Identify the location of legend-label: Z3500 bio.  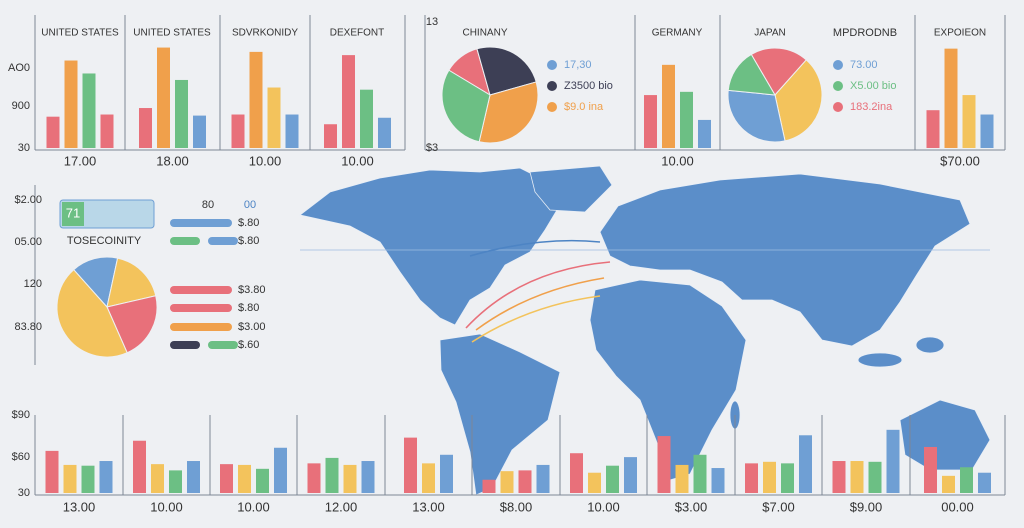
(588, 86).